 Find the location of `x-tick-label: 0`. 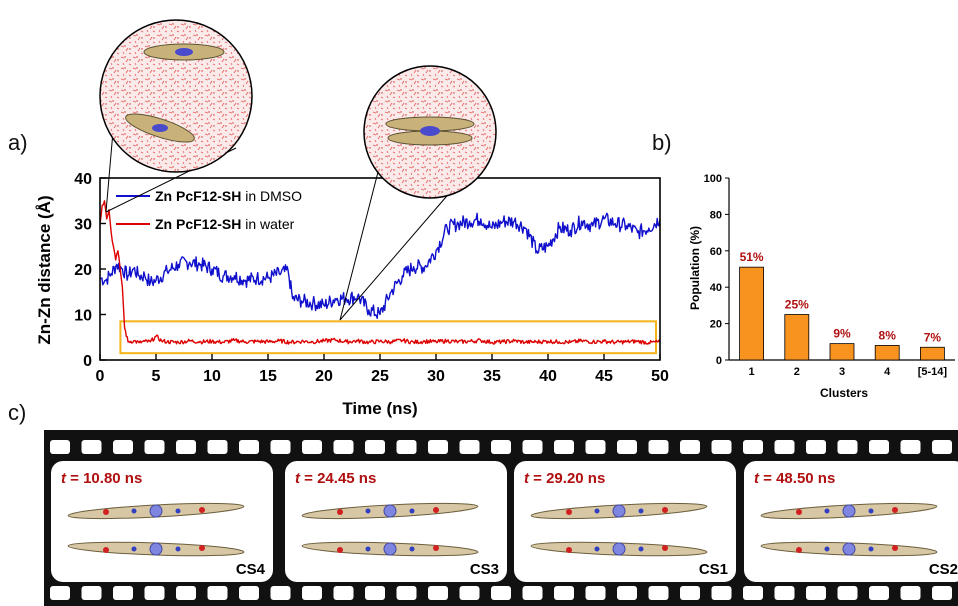

x-tick-label: 0 is located at coordinates (100, 376).